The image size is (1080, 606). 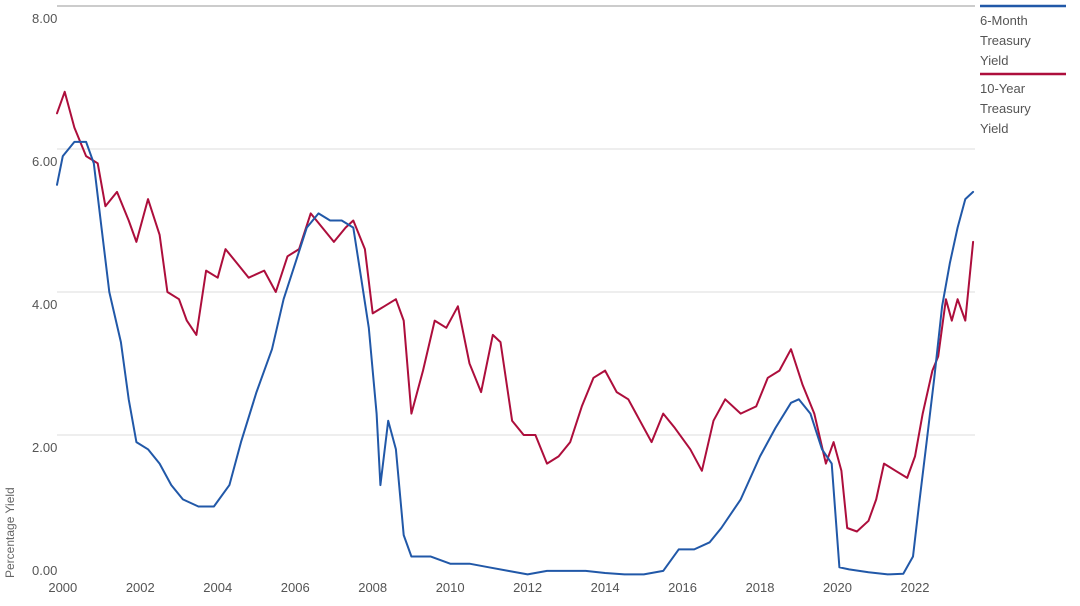 I want to click on x-tick-label: 2004, so click(x=217, y=587).